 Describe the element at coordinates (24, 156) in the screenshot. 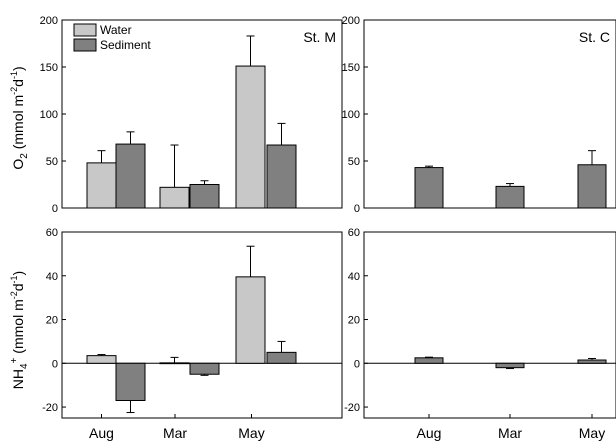

I see `ylabel-o2-sub: 2` at that location.